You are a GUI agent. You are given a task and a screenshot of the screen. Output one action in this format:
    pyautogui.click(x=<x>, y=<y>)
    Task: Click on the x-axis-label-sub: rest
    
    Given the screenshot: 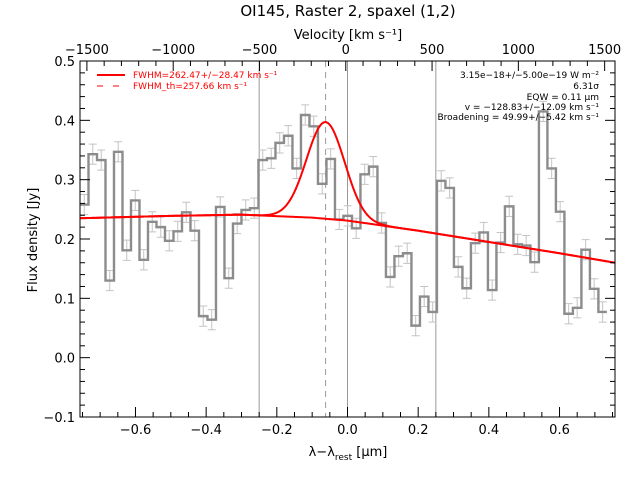 What is the action you would take?
    pyautogui.click(x=344, y=458)
    